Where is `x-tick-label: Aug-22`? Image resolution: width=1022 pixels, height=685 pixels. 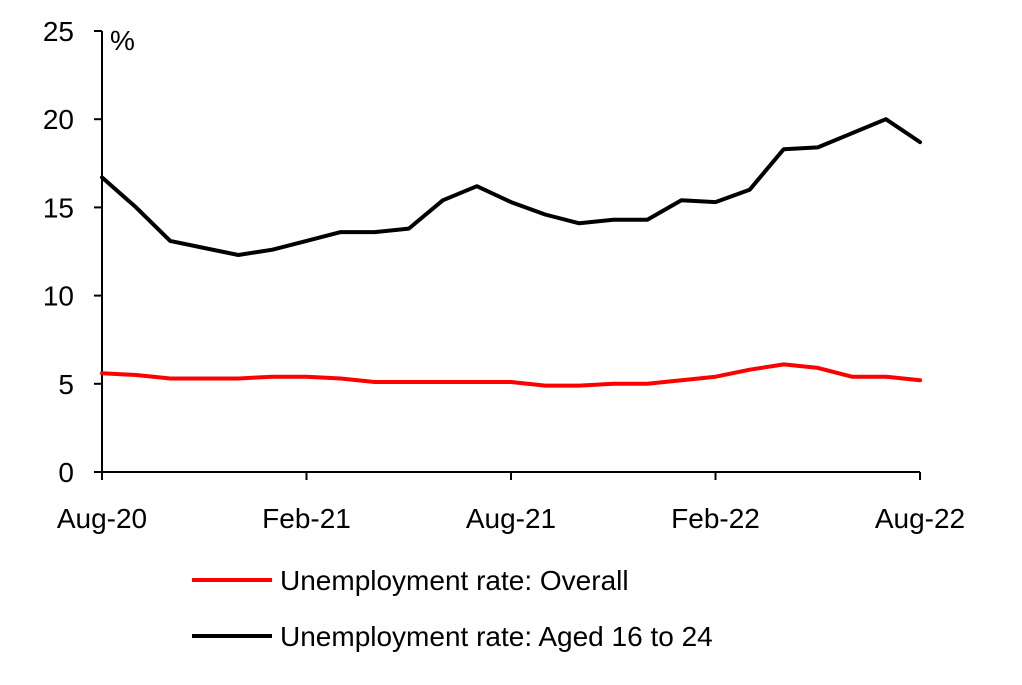
x-tick-label: Aug-22 is located at coordinates (920, 518).